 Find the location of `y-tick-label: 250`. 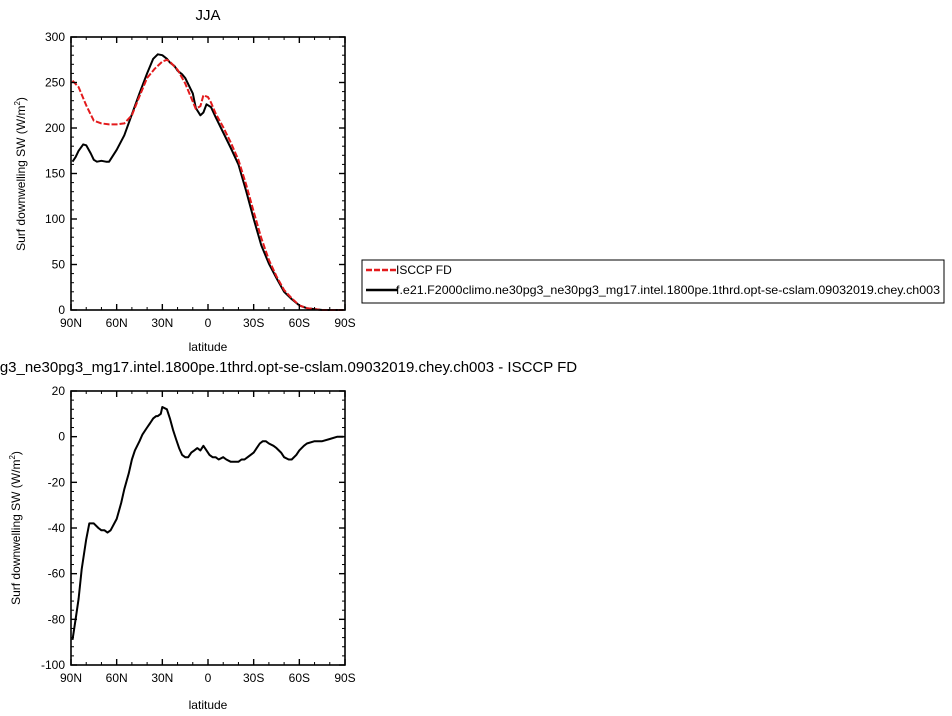

y-tick-label: 250 is located at coordinates (55, 83).